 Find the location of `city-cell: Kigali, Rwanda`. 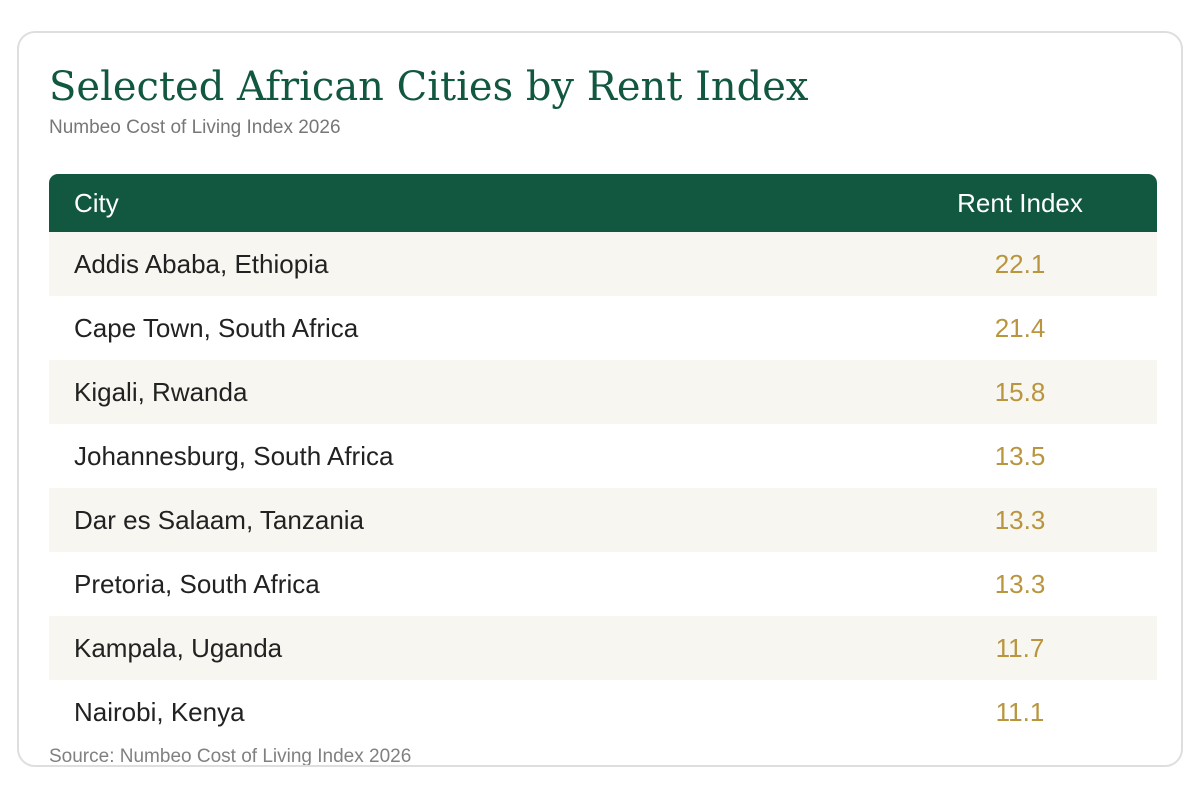

city-cell: Kigali, Rwanda is located at coordinates (161, 391).